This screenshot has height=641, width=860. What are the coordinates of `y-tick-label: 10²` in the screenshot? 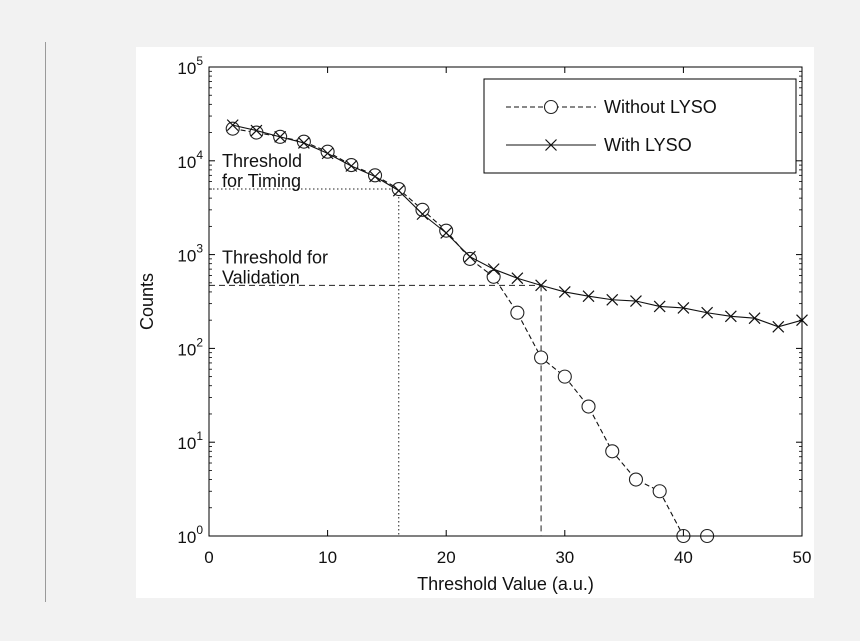 It's located at (190, 347).